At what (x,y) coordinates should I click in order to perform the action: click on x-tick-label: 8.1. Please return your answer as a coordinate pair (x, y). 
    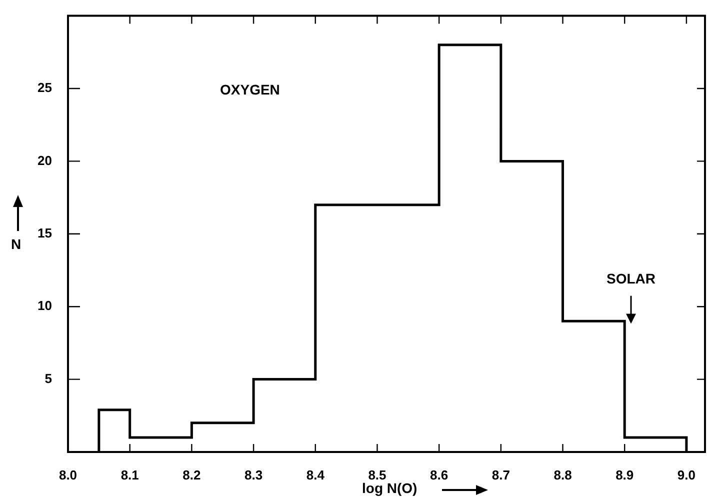
    Looking at the image, I should click on (129, 474).